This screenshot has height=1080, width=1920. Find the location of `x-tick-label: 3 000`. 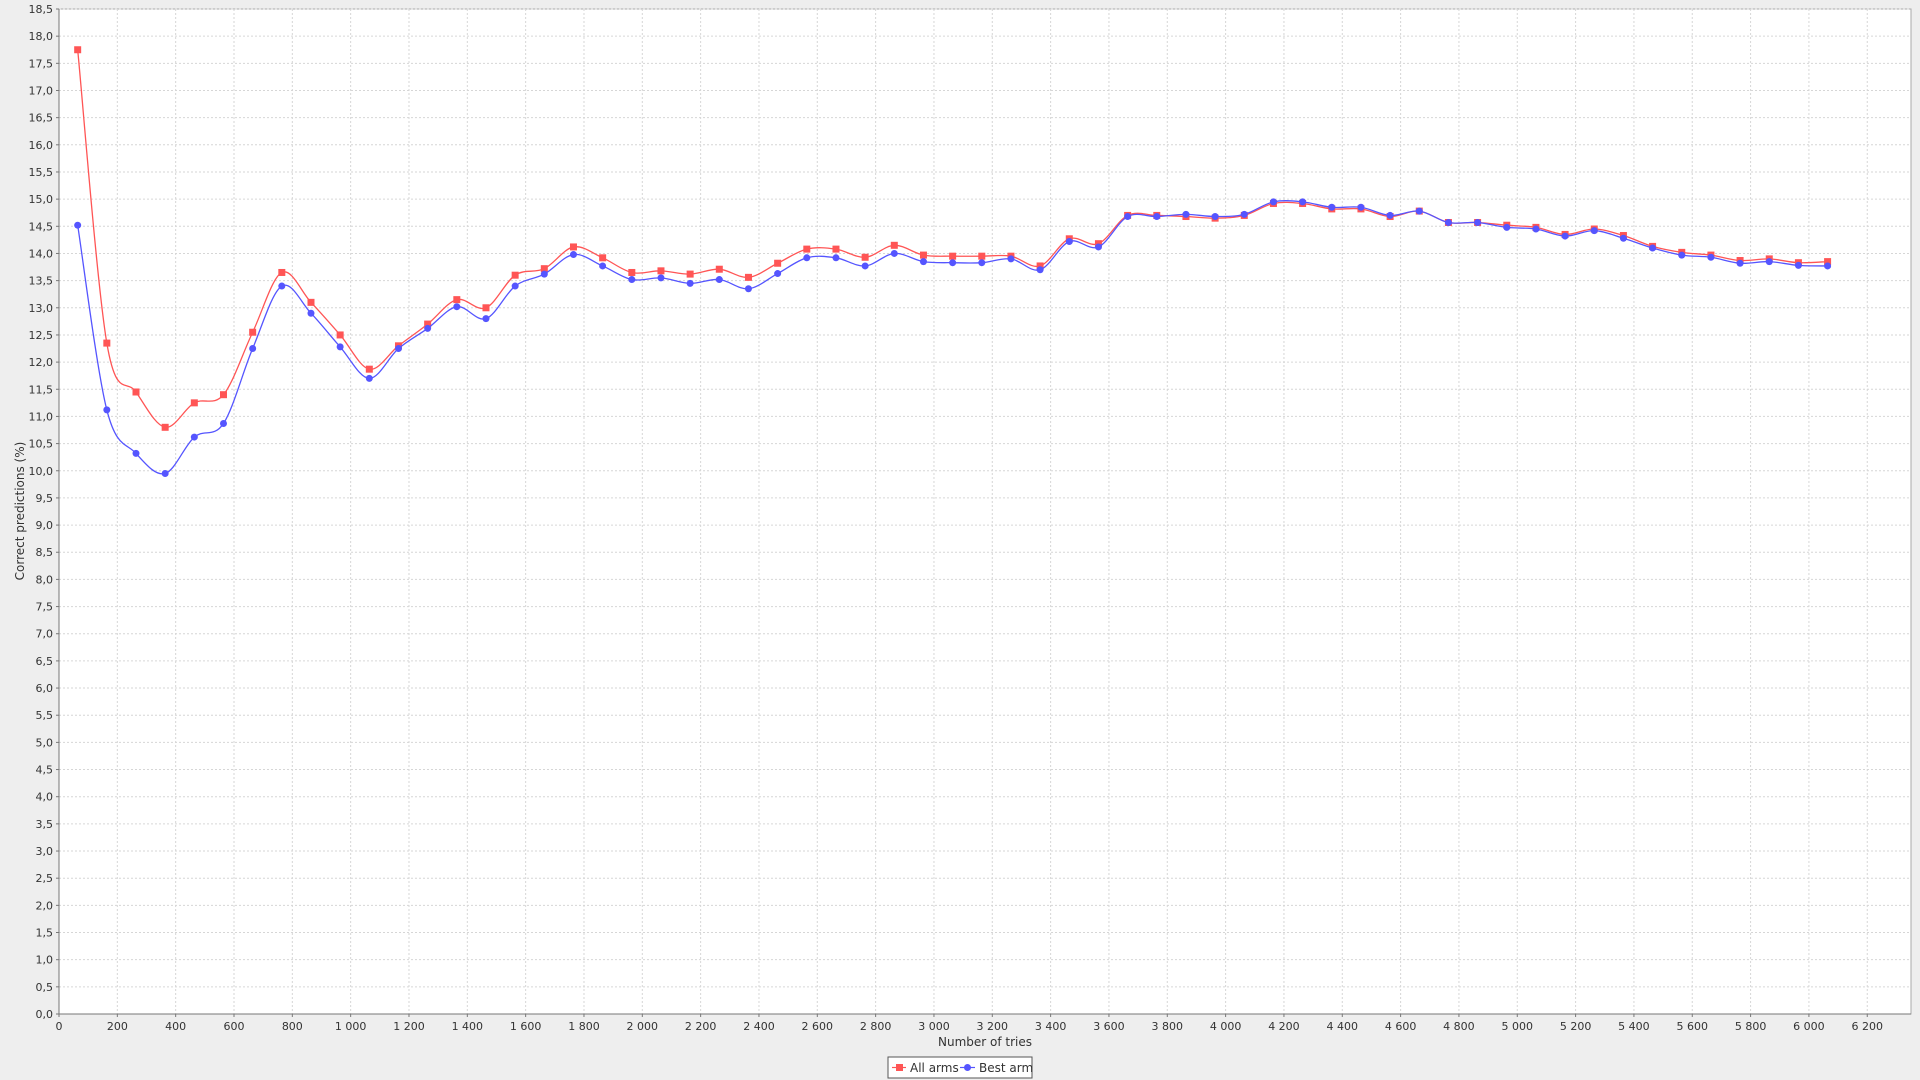

x-tick-label: 3 000 is located at coordinates (934, 1026).